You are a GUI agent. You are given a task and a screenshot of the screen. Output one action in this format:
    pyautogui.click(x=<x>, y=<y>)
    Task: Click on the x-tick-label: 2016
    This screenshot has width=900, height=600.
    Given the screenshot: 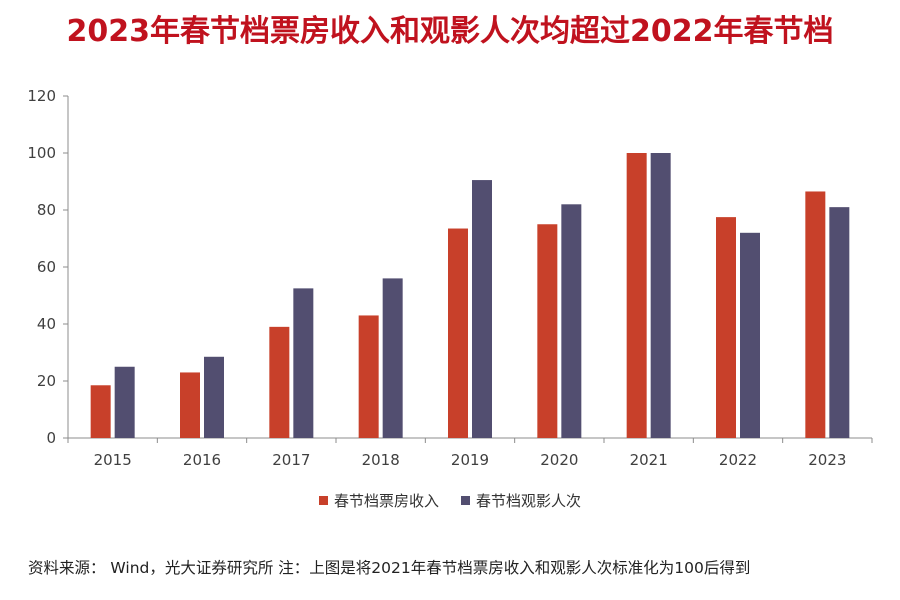 What is the action you would take?
    pyautogui.click(x=202, y=460)
    